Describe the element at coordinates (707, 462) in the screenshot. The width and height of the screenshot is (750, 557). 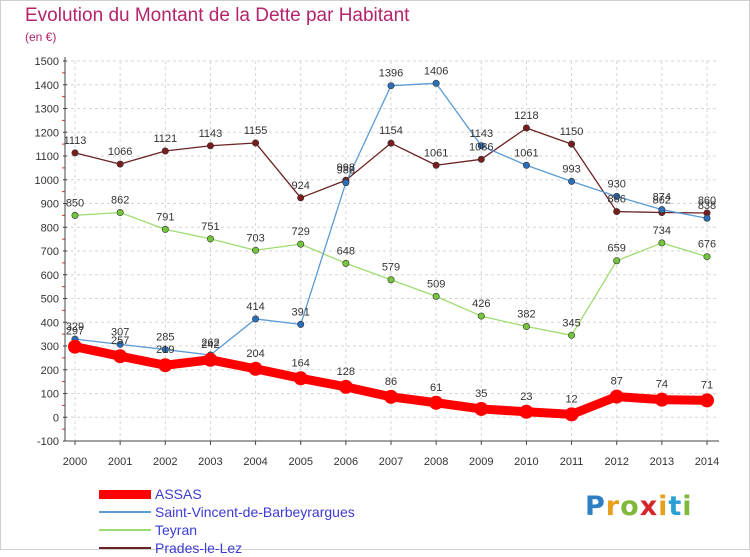
I see `x-tick-label: 2014` at that location.